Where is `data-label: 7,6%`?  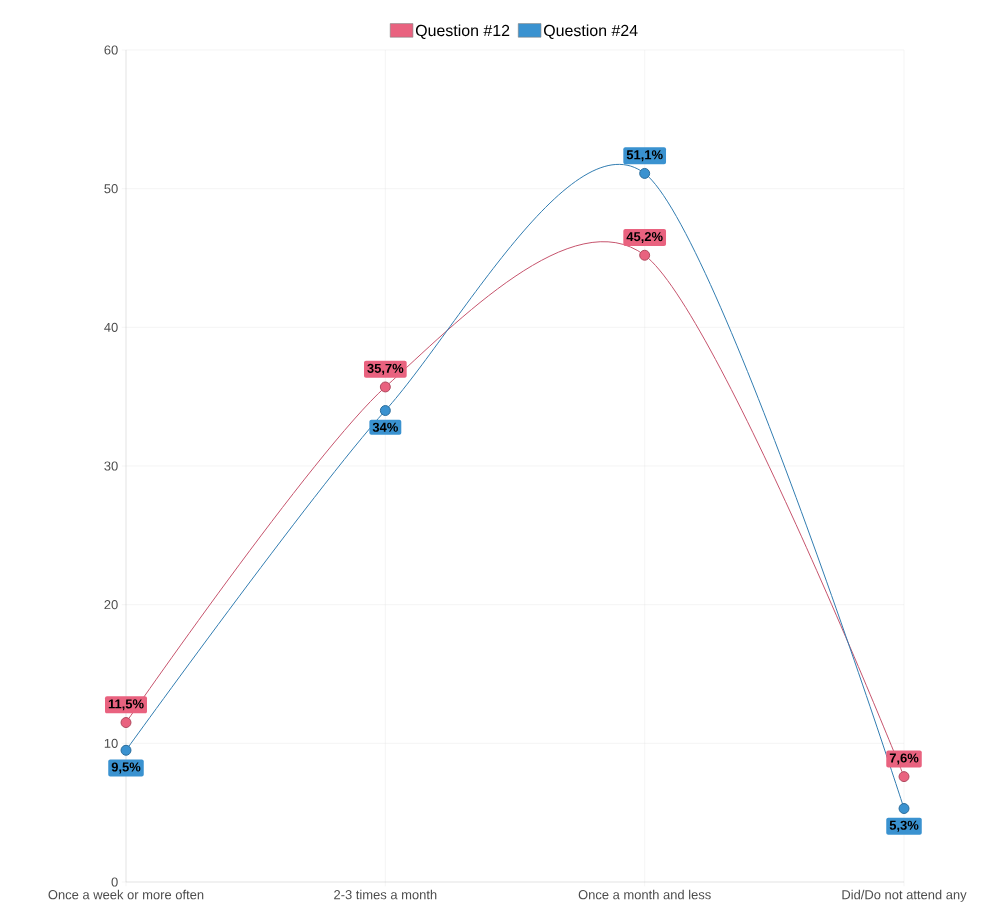
data-label: 7,6% is located at coordinates (904, 759).